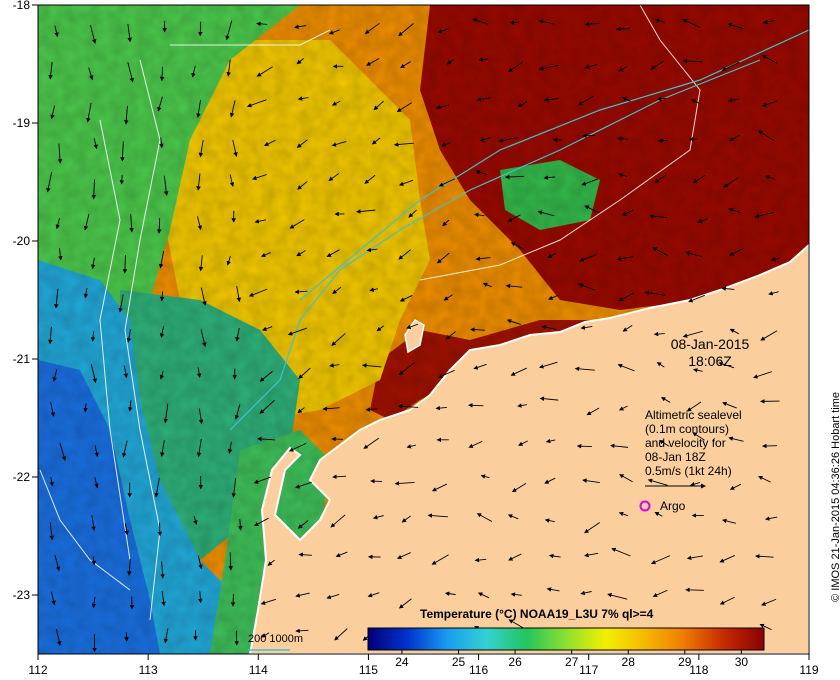 Image resolution: width=840 pixels, height=680 pixels. What do you see at coordinates (571, 659) in the screenshot?
I see `colorbar-ticks: 24 25 26 27 28 29 30` at bounding box center [571, 659].